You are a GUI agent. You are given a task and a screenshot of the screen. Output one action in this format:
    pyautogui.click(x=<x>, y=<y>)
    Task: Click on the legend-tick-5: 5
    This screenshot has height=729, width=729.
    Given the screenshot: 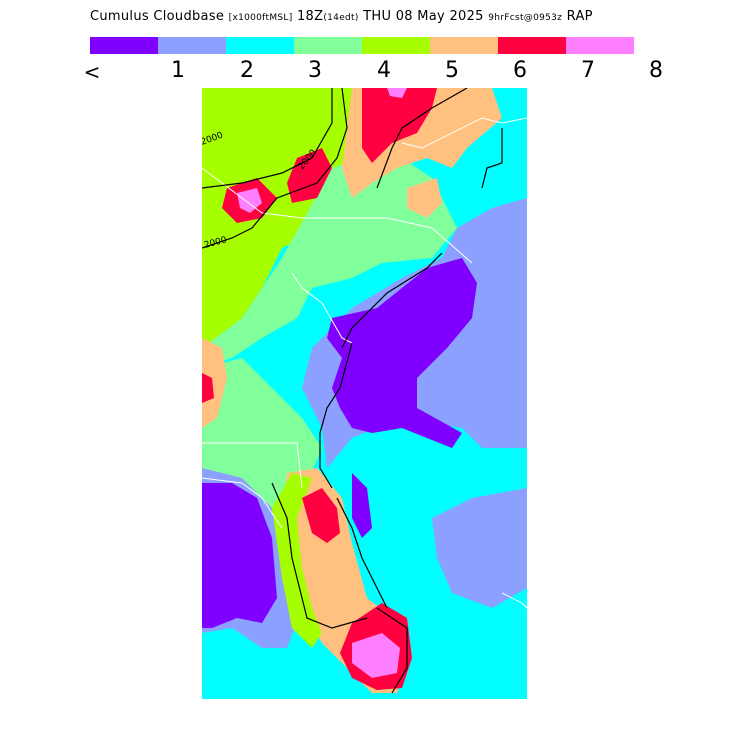 What is the action you would take?
    pyautogui.click(x=452, y=70)
    